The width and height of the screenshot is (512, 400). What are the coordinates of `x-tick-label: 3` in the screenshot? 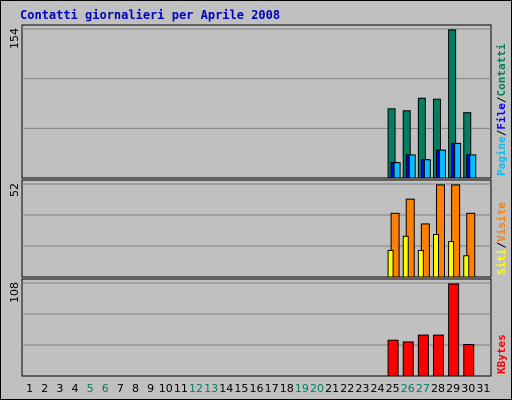 It's located at (59, 388).